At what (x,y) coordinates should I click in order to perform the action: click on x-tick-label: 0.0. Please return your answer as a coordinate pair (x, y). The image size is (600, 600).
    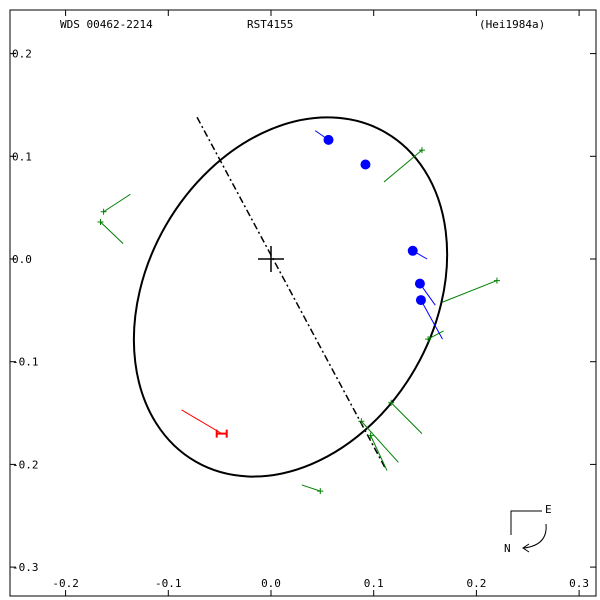
    Looking at the image, I should click on (271, 583).